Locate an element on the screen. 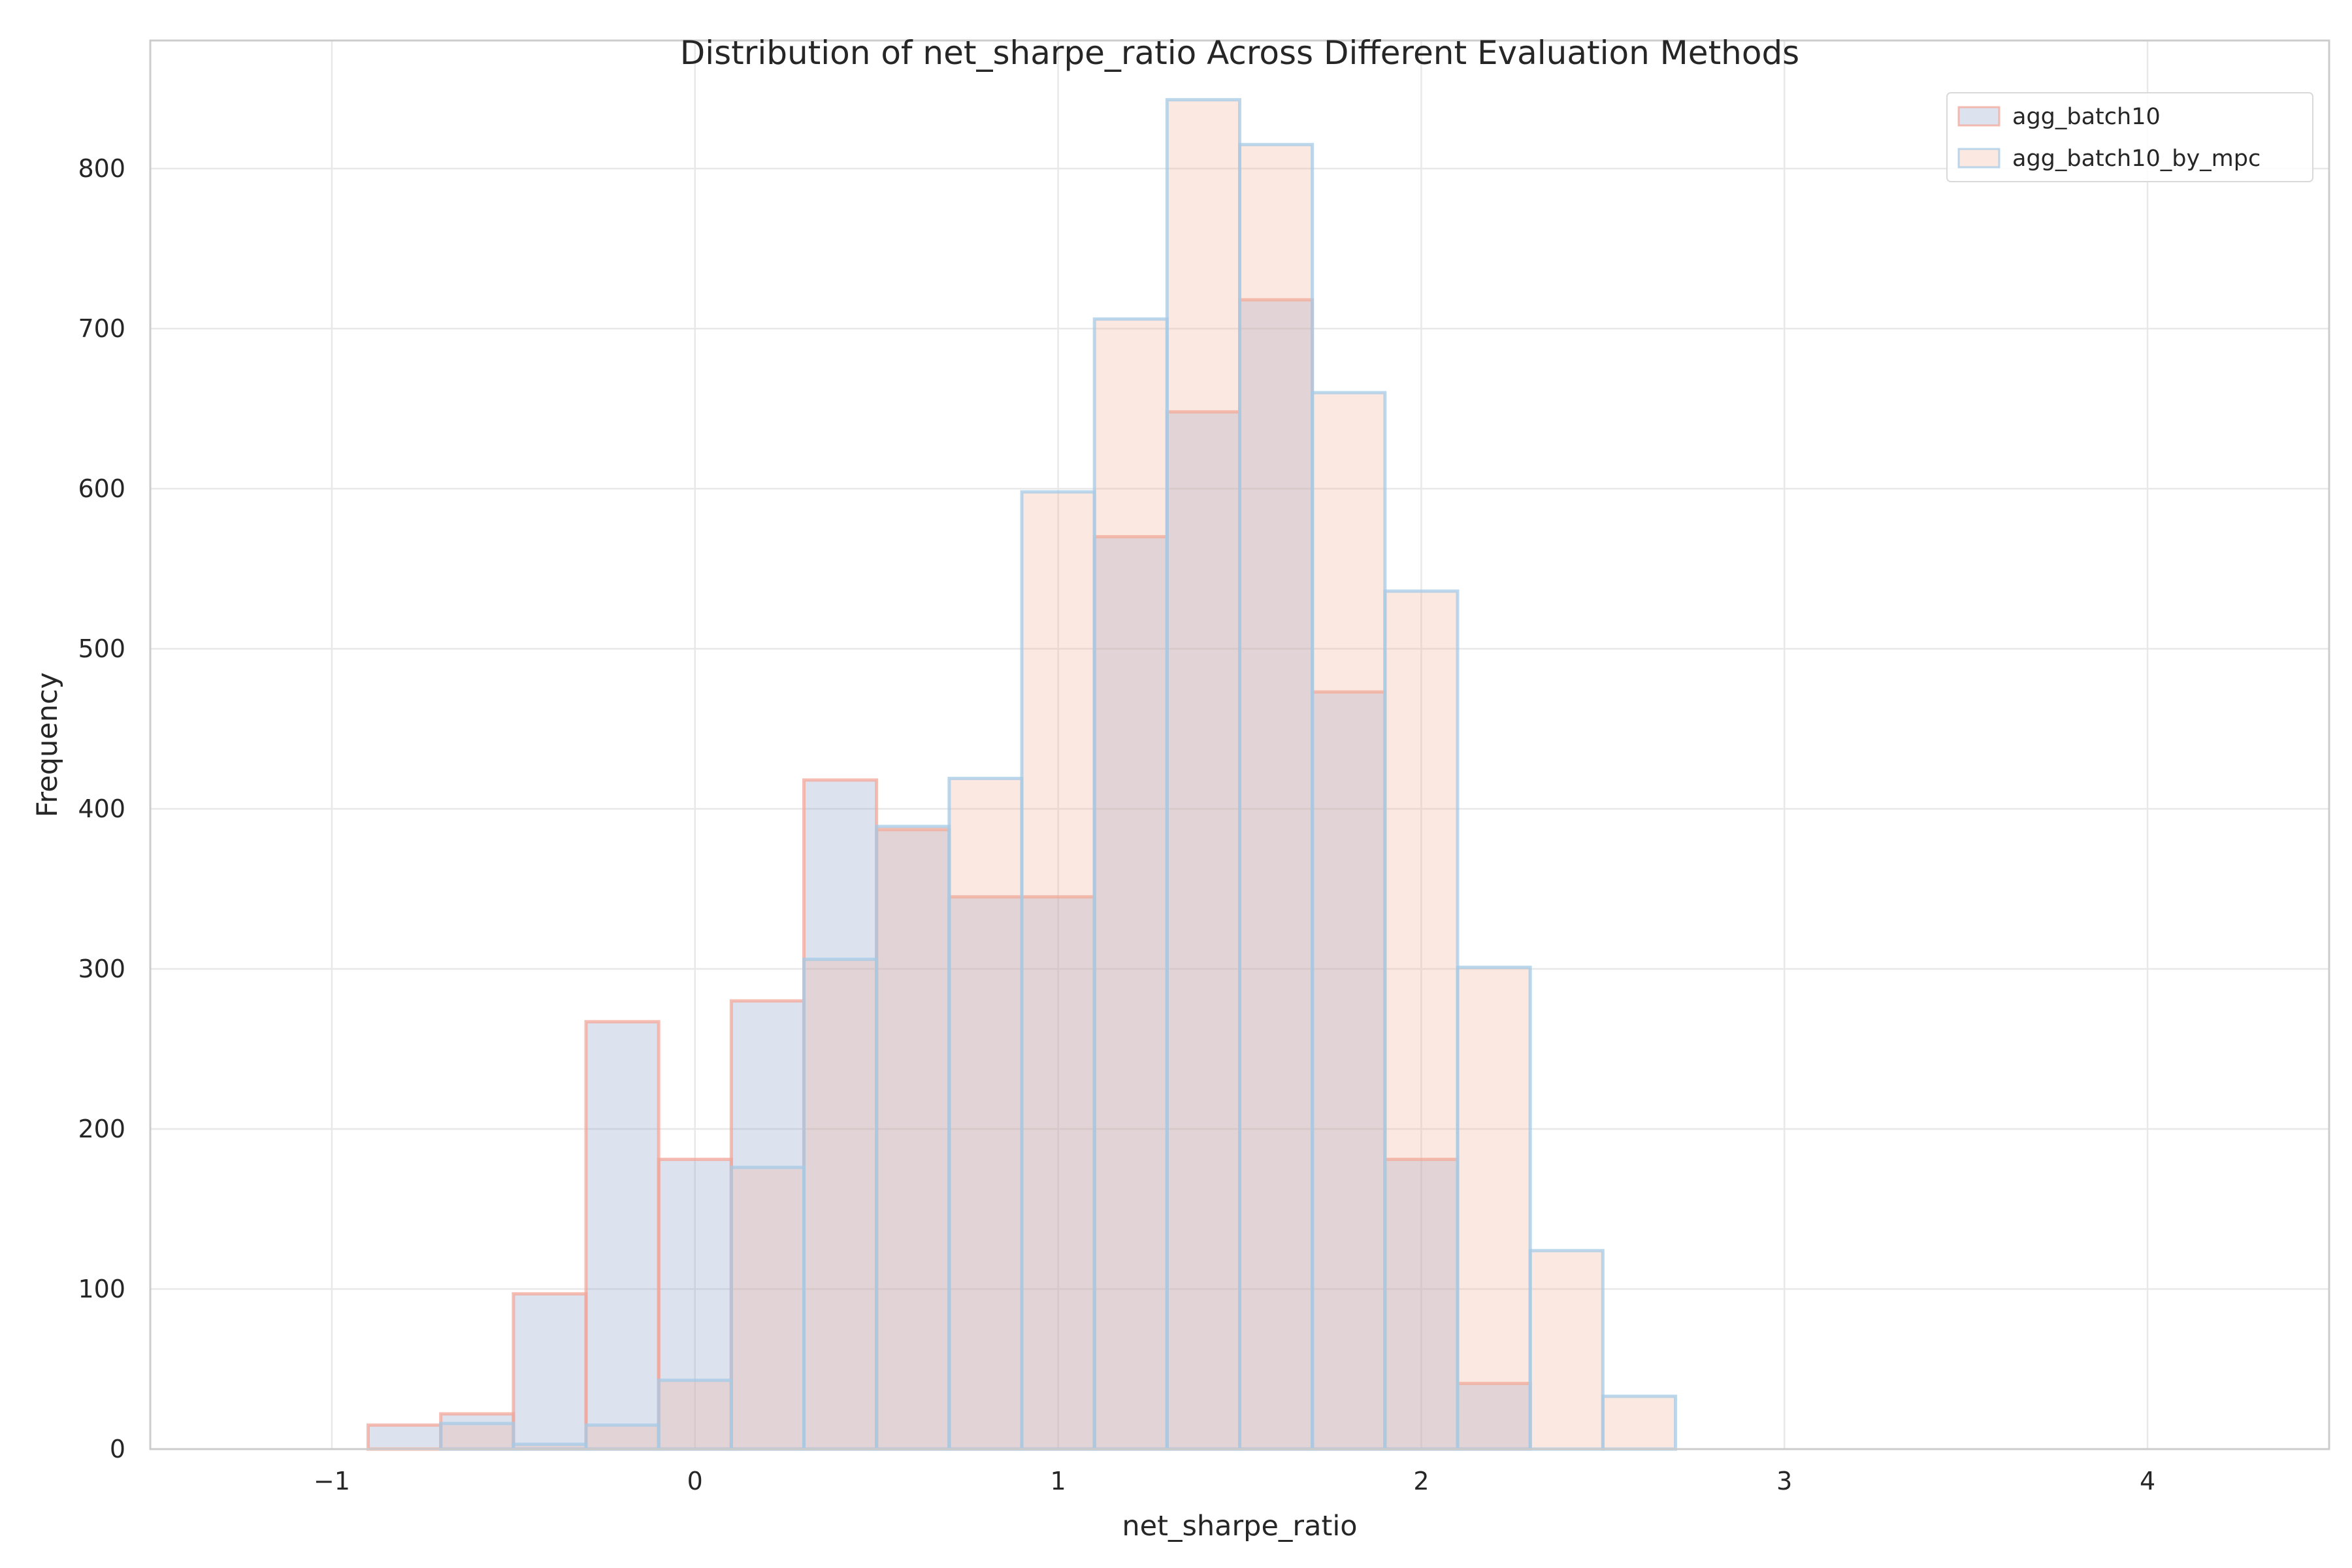 This screenshot has height=1568, width=2352. x-tick-label: 0 is located at coordinates (695, 1481).